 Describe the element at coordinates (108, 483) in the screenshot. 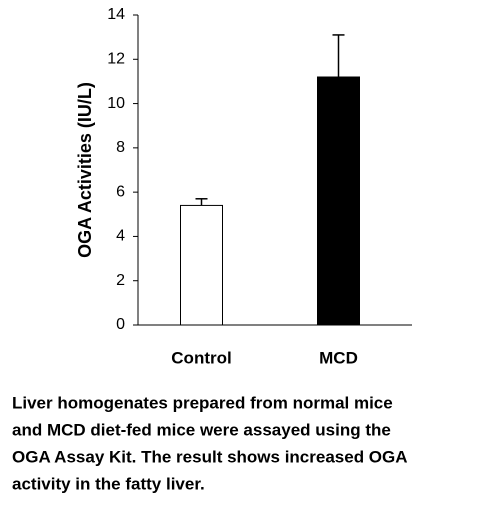

I see `caption-line: activity in the fatty liver.` at that location.